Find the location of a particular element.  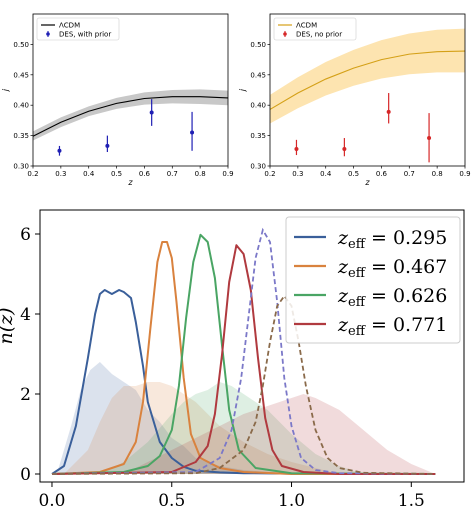

legend-value: = 0.295 is located at coordinates (406, 238).